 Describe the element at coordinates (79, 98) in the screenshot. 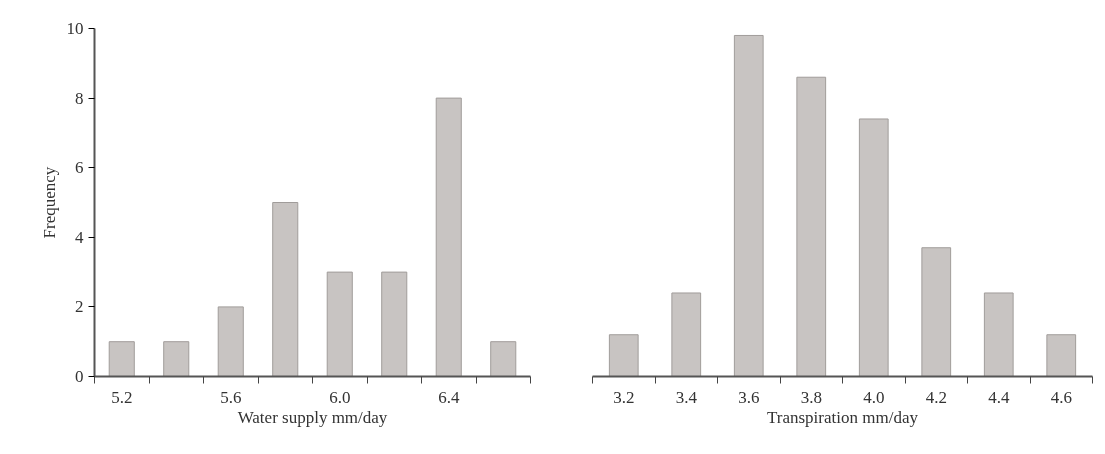

I see `y-tick-label: 8` at that location.